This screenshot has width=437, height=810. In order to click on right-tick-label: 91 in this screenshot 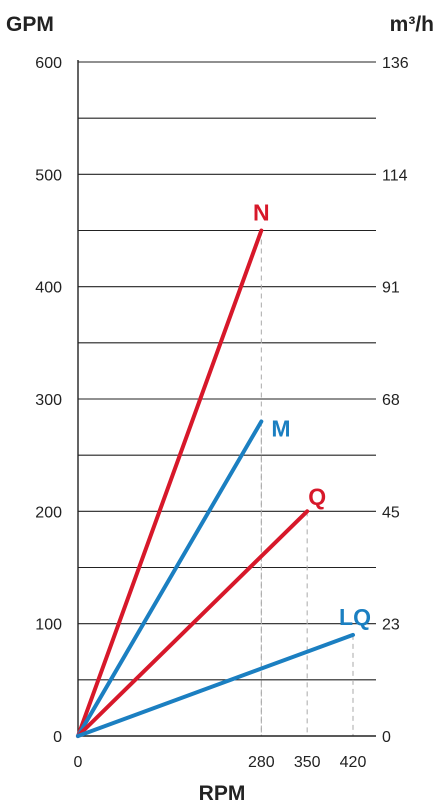, I will do `click(391, 288)`.